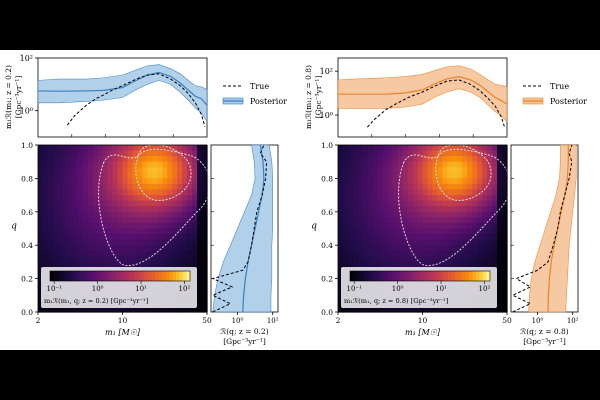 This screenshot has width=600, height=400. I want to click on q-marginal-xtick-label: 10⁰, so click(238, 321).